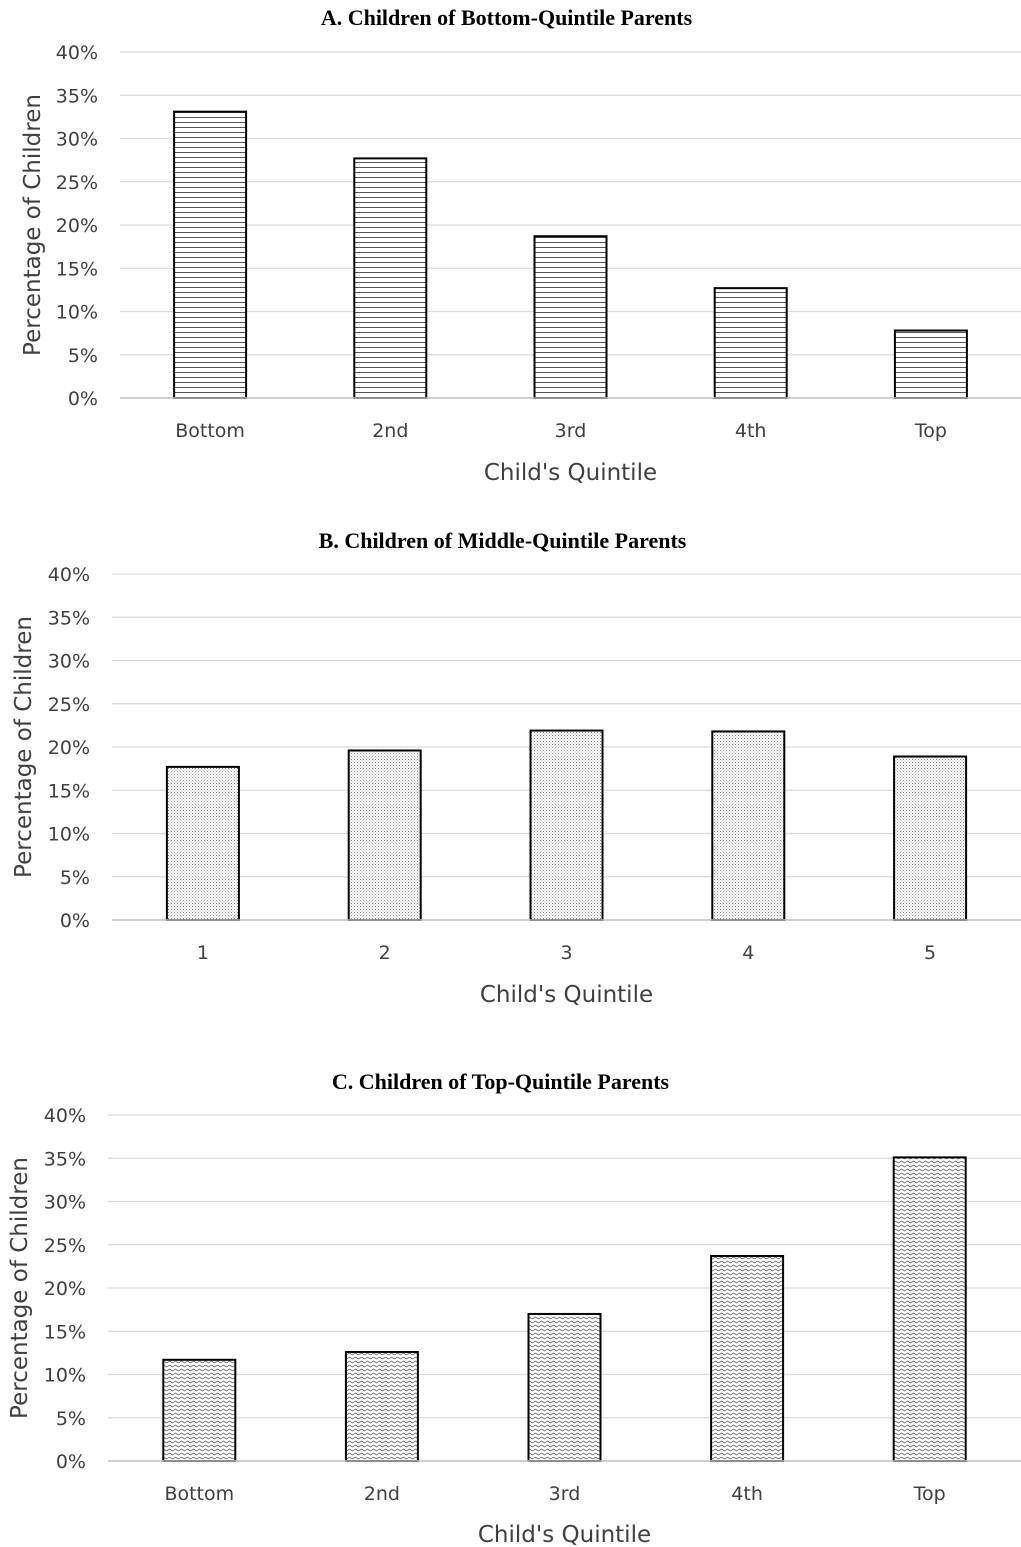 This screenshot has width=1021, height=1547. I want to click on x-tick-label: 3, so click(566, 953).